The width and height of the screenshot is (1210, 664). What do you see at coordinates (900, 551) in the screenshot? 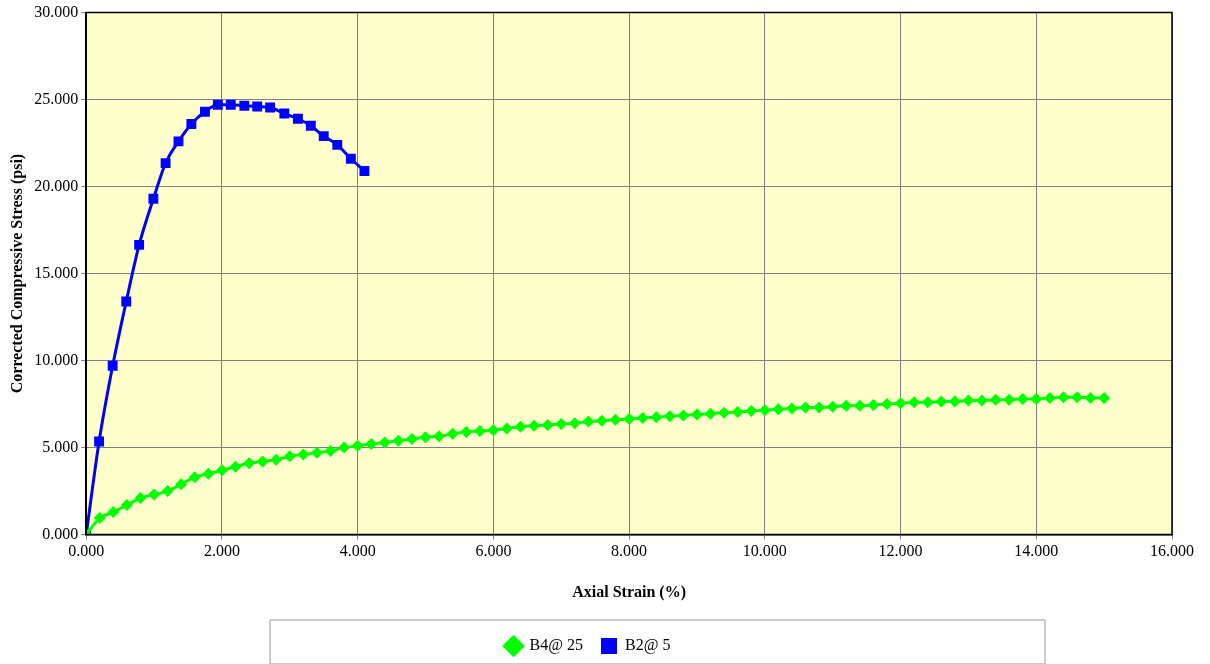
I see `x-tick-label: 12.000` at bounding box center [900, 551].